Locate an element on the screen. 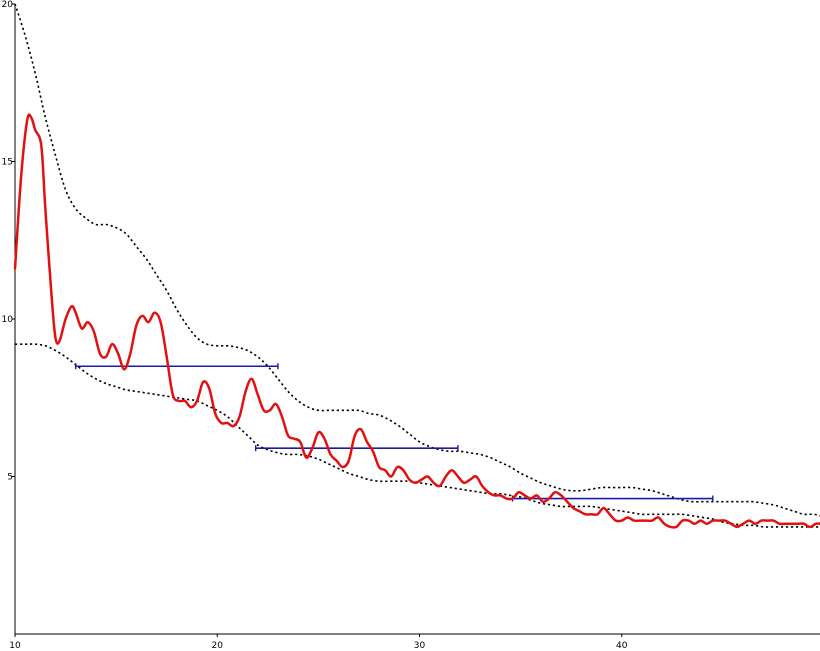 This screenshot has width=820, height=651. y-tick-label: 10 is located at coordinates (8, 320).